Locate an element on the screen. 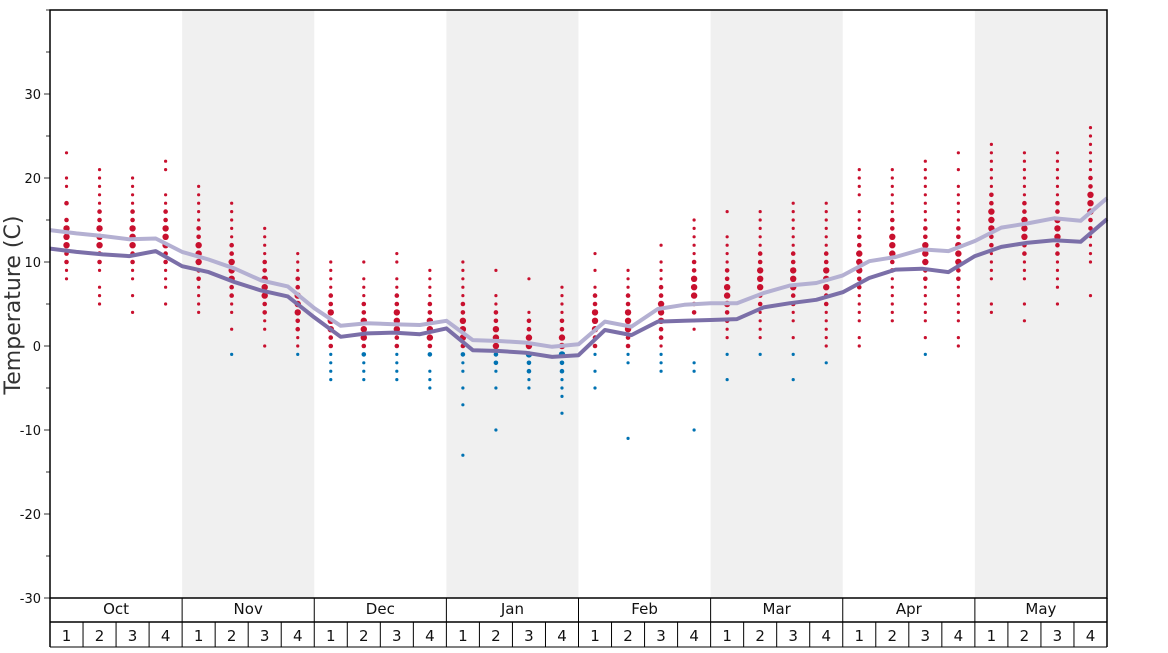  month-shade-may is located at coordinates (1040, 304).